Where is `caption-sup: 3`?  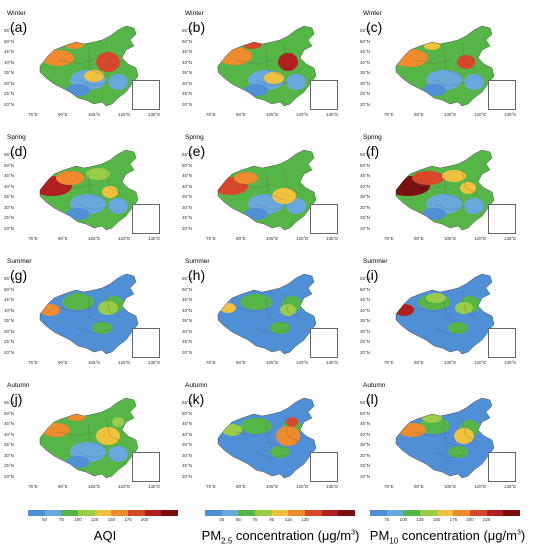 caption-sup: 3 is located at coordinates (518, 533).